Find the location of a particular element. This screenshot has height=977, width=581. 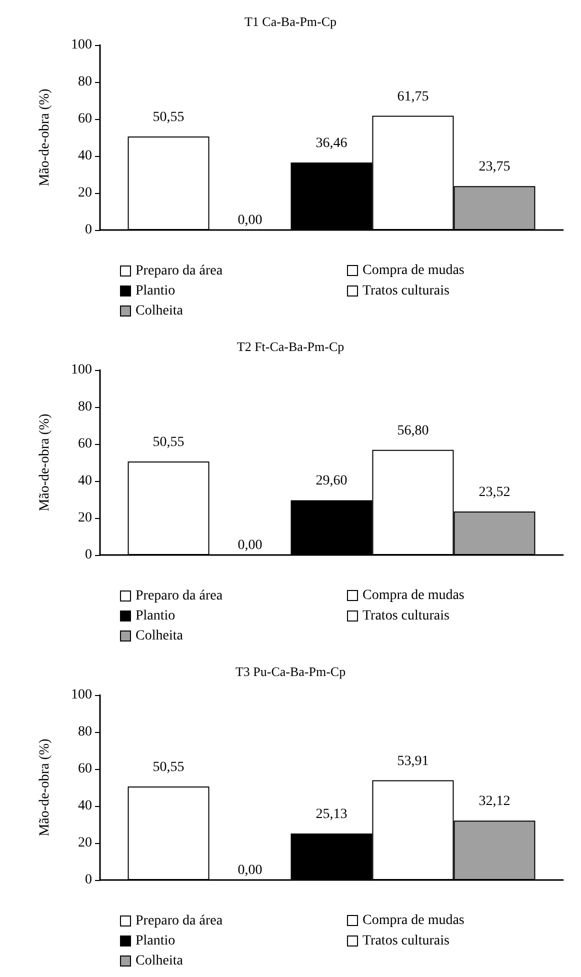

data-label: 23,75 is located at coordinates (494, 167).